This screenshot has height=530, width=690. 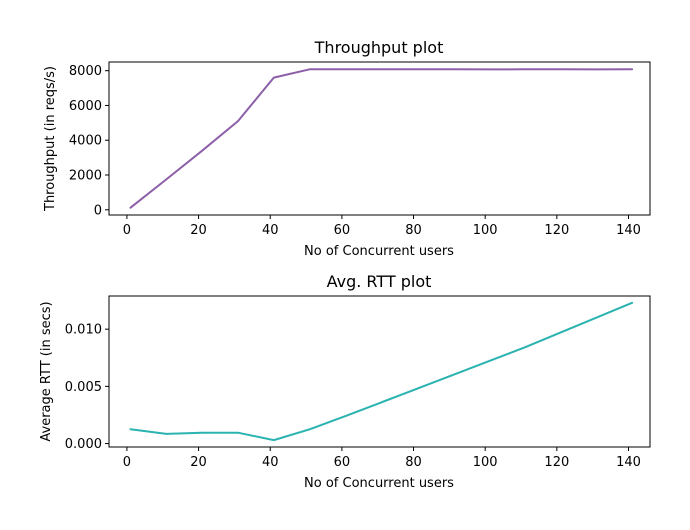 I want to click on throughput-ytick-label-0: 0, so click(x=98, y=210).